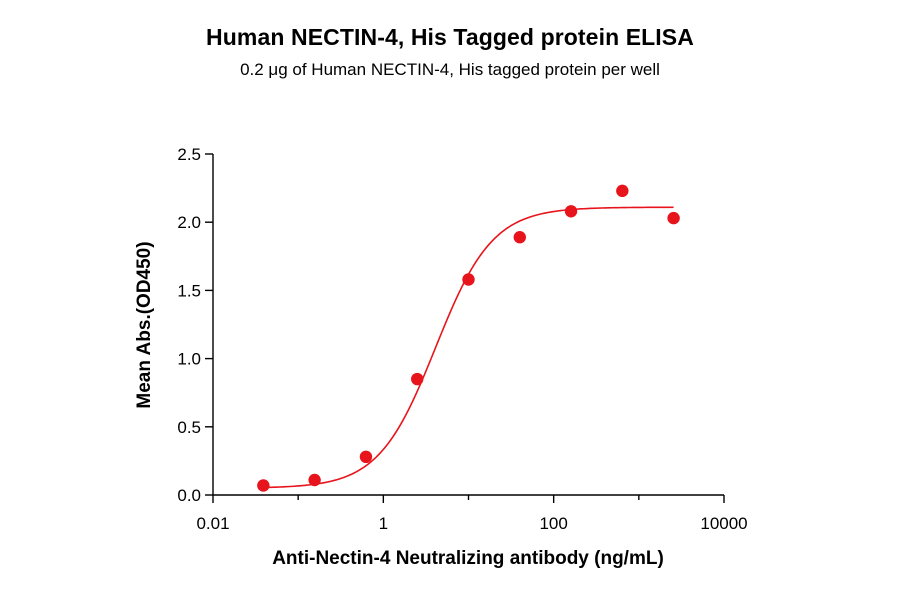 This screenshot has height=594, width=900. Describe the element at coordinates (189, 222) in the screenshot. I see `y-tick-label: 2.0` at that location.